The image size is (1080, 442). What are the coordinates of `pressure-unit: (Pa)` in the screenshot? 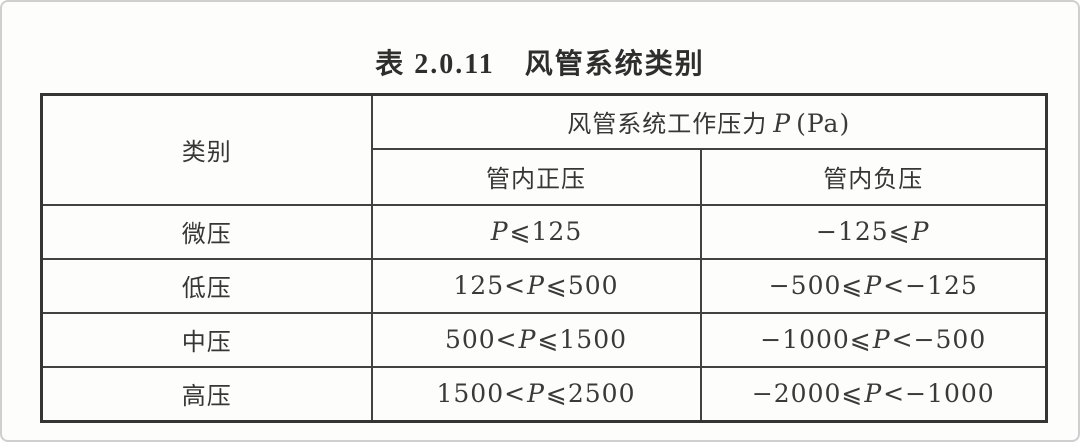 It's located at (823, 124).